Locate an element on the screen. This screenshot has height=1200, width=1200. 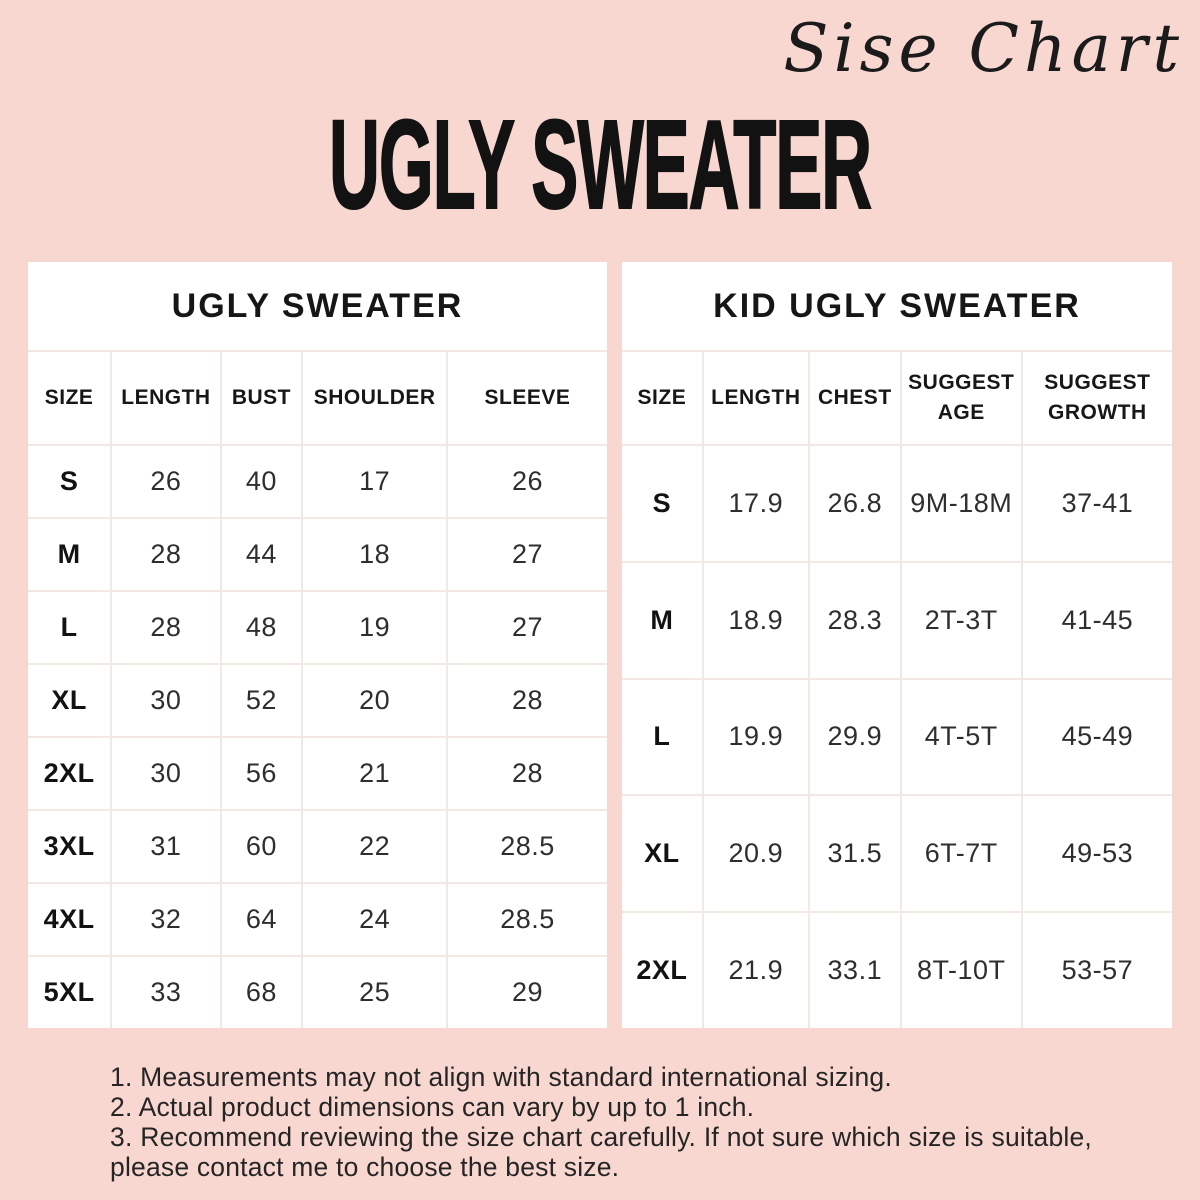
table-row: 2XL 30 56 21 28 is located at coordinates (317, 772).